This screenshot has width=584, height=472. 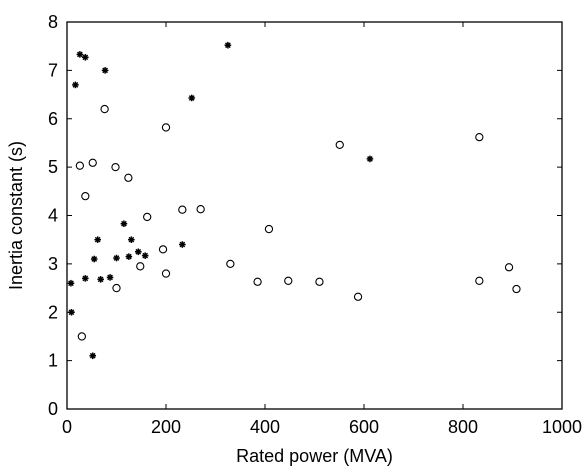 I want to click on x-tick-label: 400, so click(x=265, y=427).